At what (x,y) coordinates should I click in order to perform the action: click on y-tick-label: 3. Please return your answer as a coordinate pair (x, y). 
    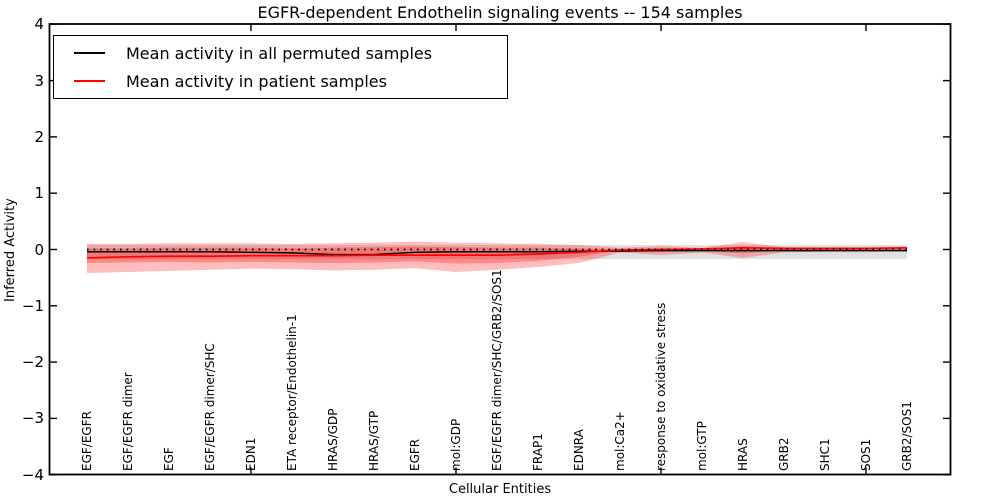
    Looking at the image, I should click on (39, 80).